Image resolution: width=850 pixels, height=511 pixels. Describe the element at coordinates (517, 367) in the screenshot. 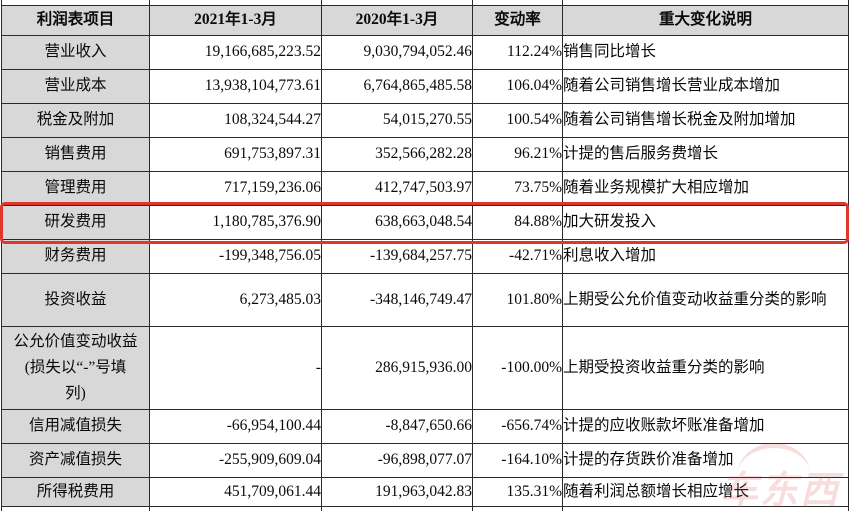

I see `cell-change-rate: -100.00%` at that location.